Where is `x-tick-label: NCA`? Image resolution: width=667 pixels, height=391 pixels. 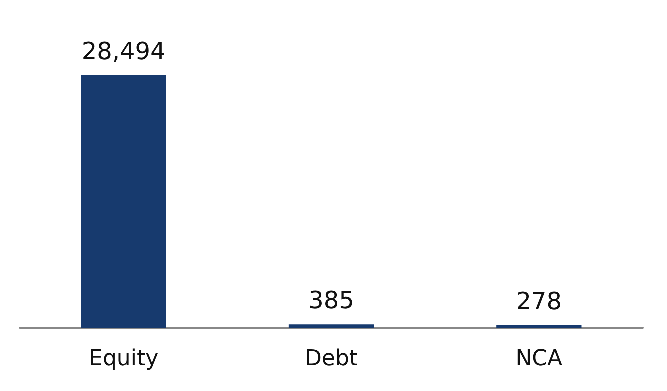 x-tick-label: NCA is located at coordinates (539, 359).